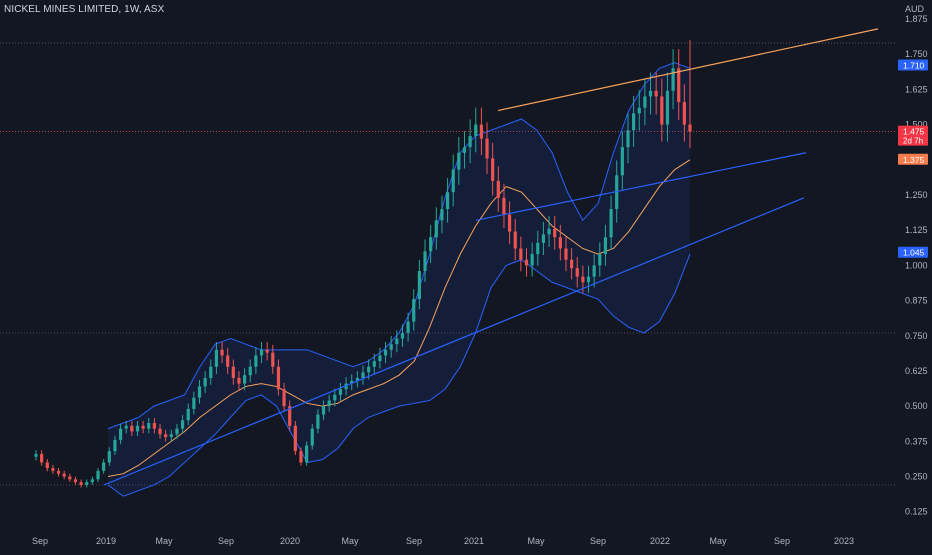 The height and width of the screenshot is (555, 932). I want to click on currency-label: AUD, so click(915, 9).